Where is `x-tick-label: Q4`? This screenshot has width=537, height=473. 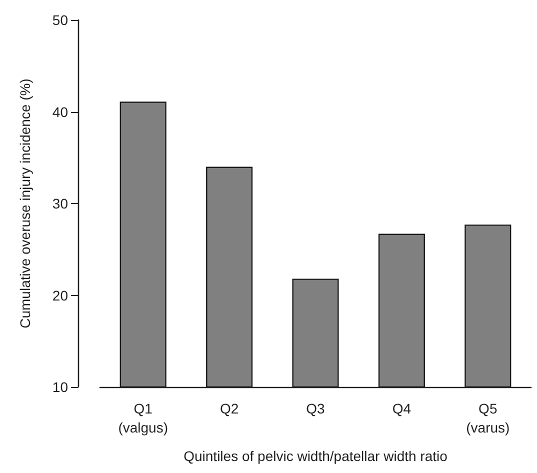 x-tick-label: Q4 is located at coordinates (402, 408).